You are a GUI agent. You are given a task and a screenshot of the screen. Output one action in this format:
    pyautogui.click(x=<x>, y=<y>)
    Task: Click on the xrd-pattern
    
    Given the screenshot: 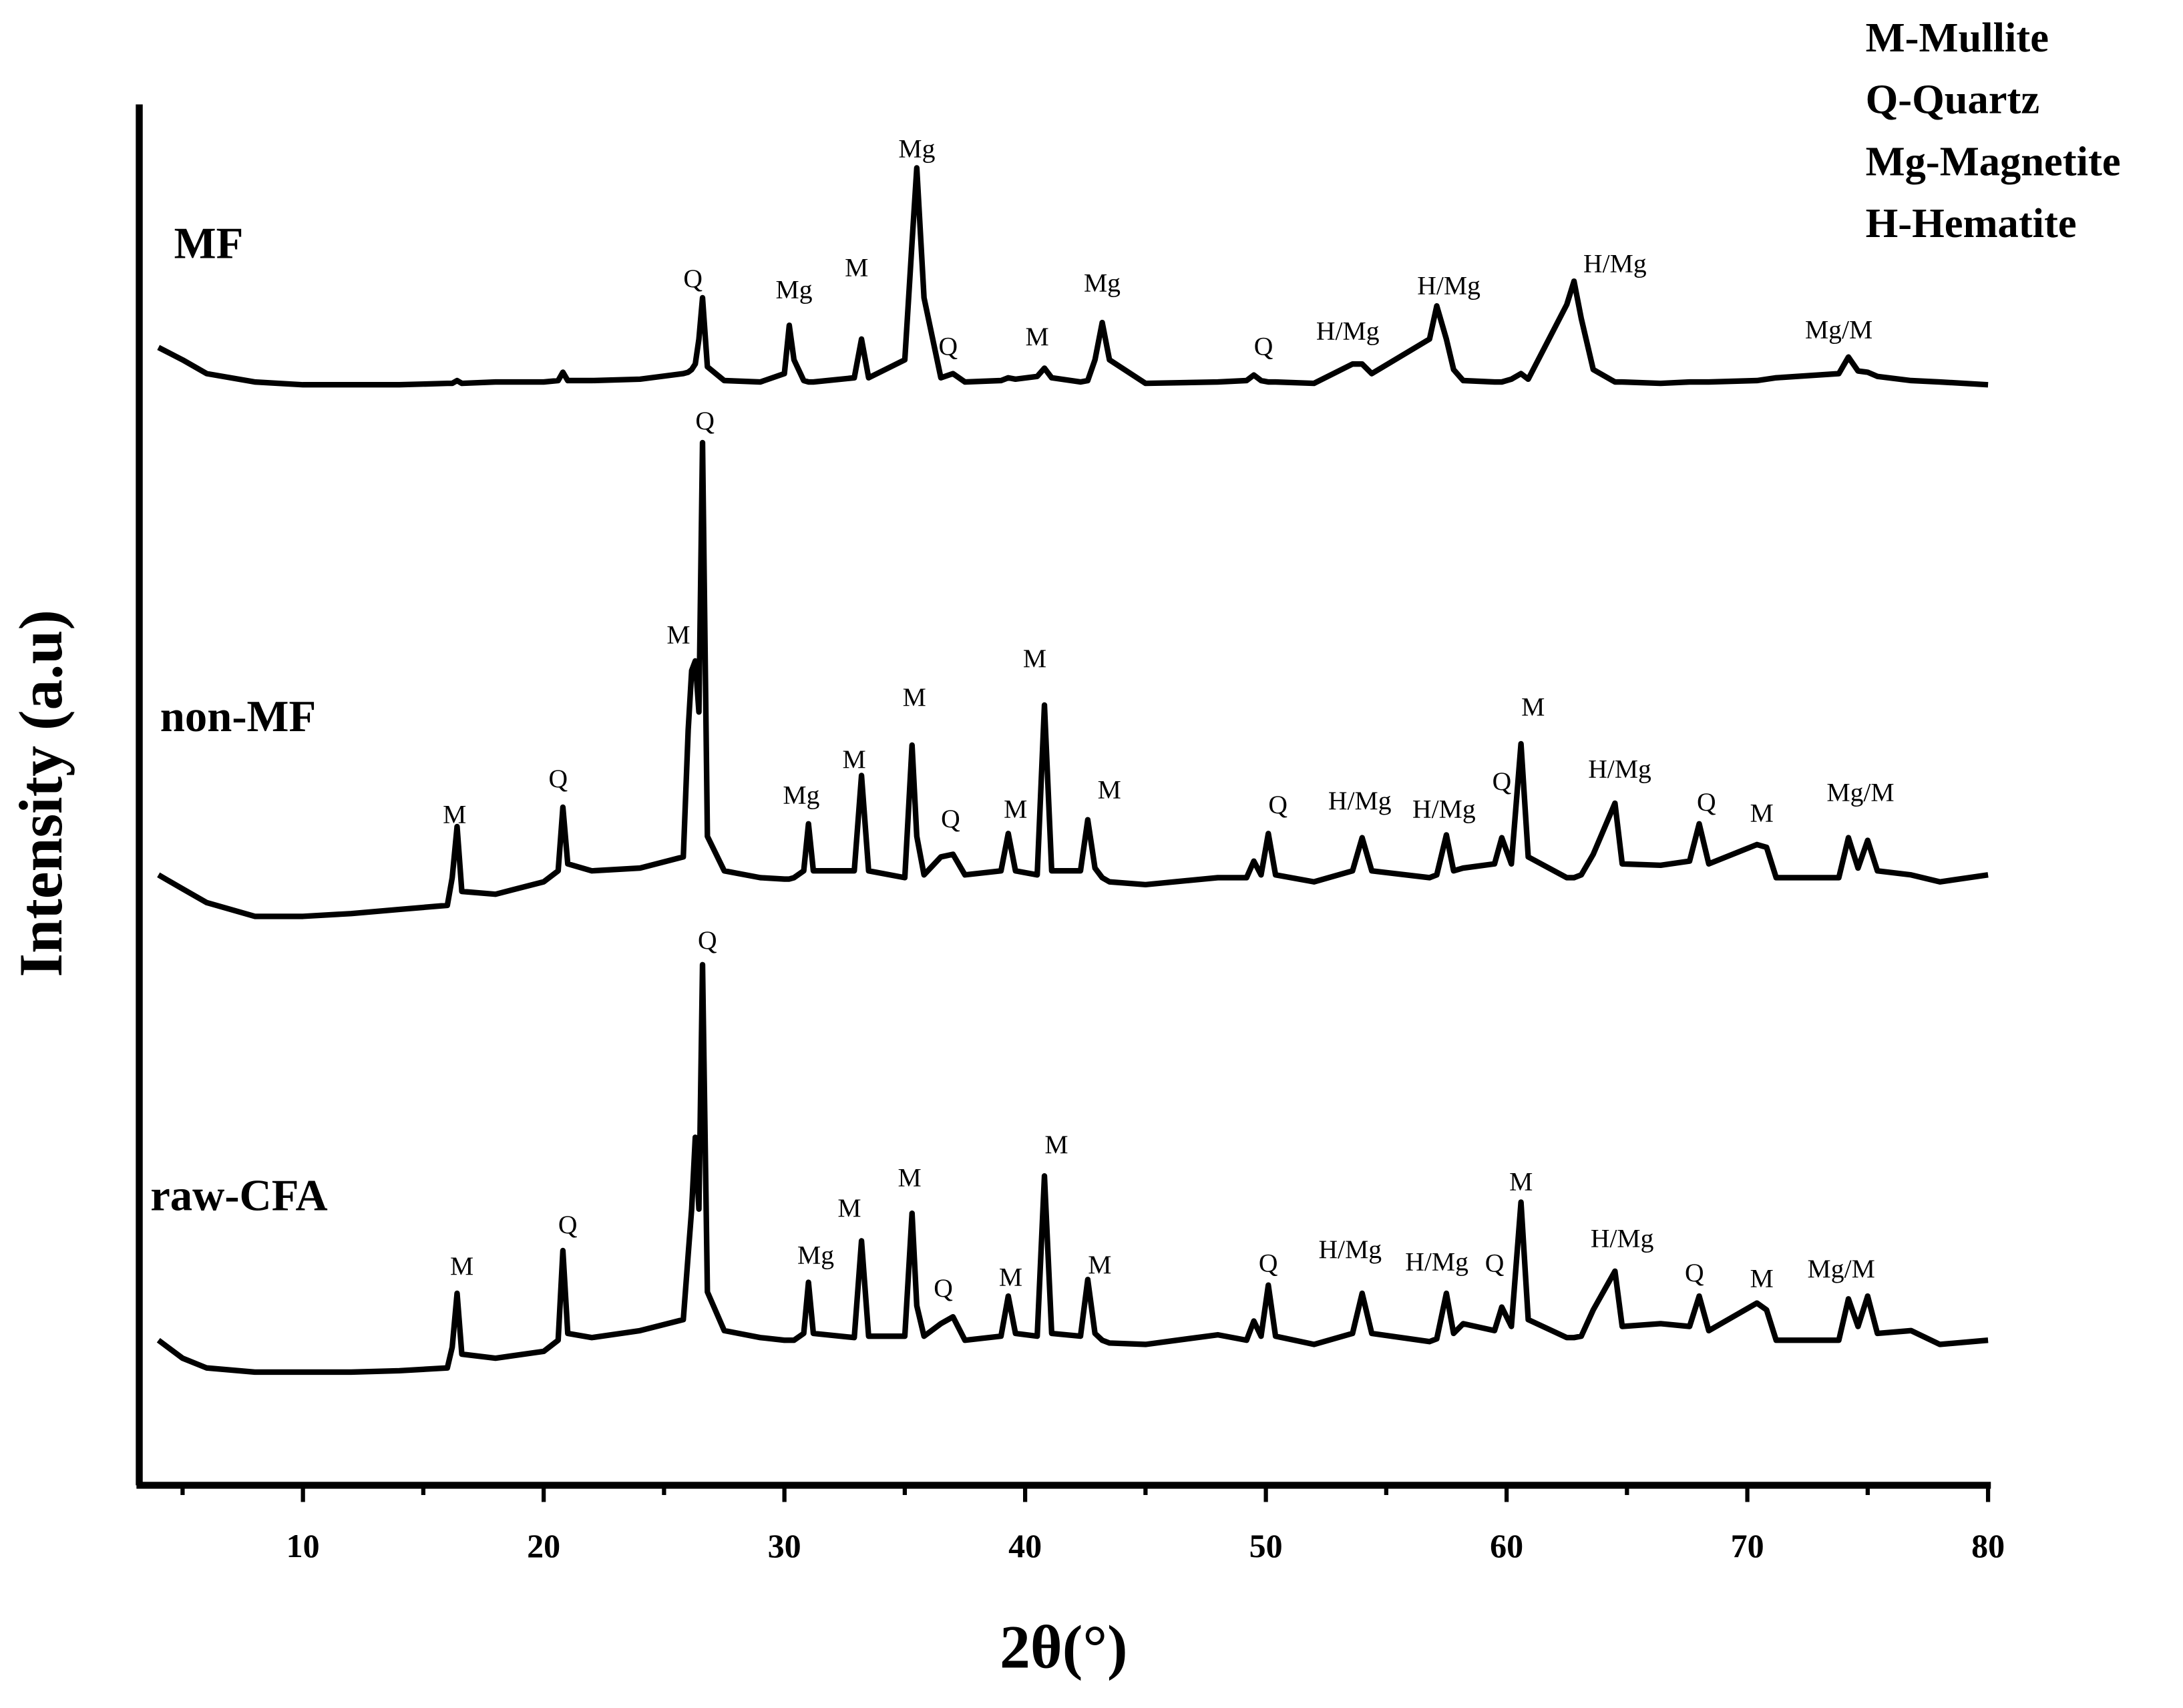 What is the action you would take?
    pyautogui.click(x=1073, y=276)
    